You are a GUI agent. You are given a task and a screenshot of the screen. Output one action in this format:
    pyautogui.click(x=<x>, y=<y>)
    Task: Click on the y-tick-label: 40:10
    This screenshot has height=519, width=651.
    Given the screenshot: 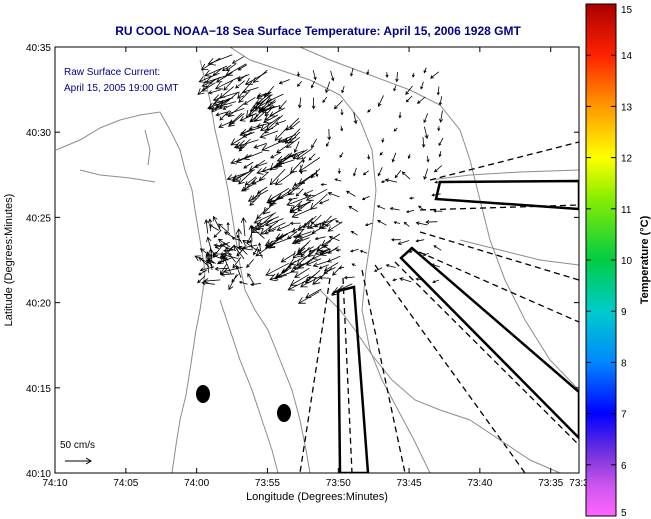 What is the action you would take?
    pyautogui.click(x=38, y=474)
    